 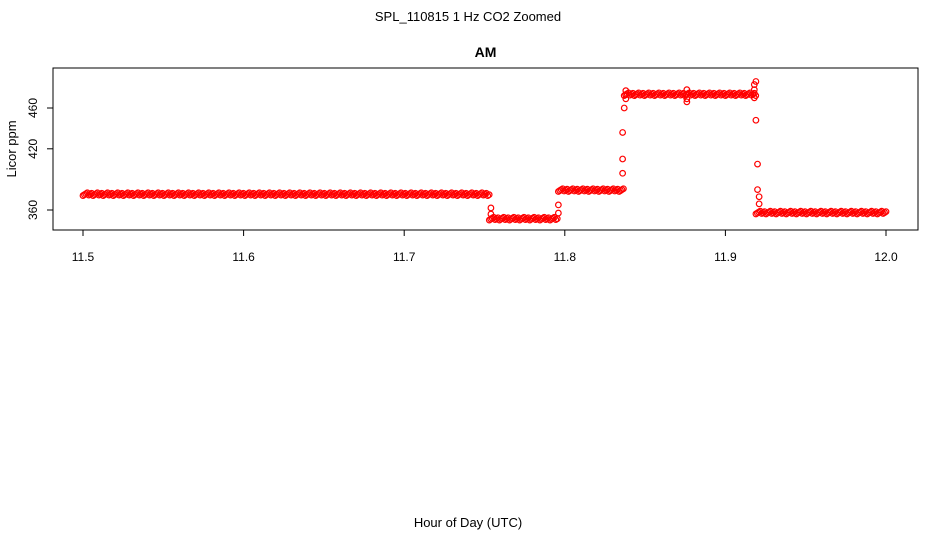 What do you see at coordinates (83, 257) in the screenshot?
I see `x-tick-label: 11.5` at bounding box center [83, 257].